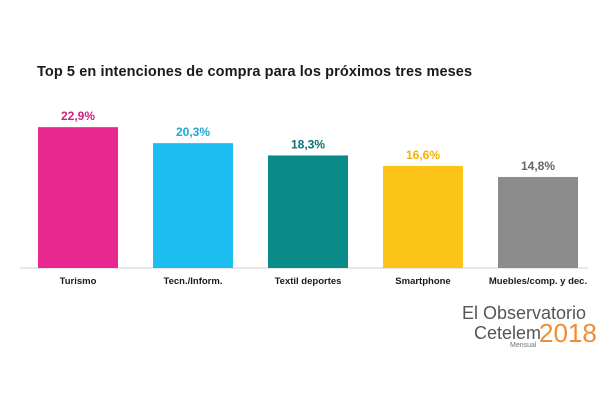 This screenshot has width=600, height=400. What do you see at coordinates (538, 166) in the screenshot?
I see `value-label-muebles-comp-y-dec: 14,8%` at bounding box center [538, 166].